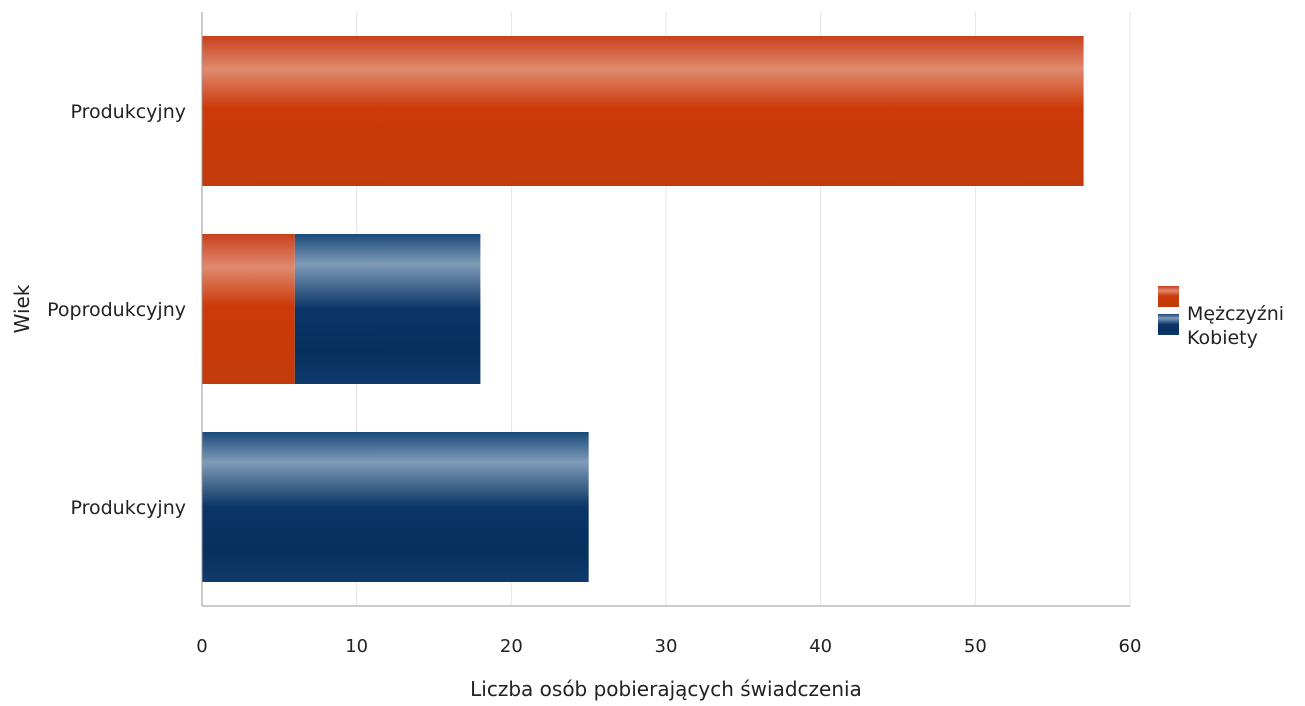 The height and width of the screenshot is (706, 1305). What do you see at coordinates (975, 646) in the screenshot?
I see `x-tick-label: 50` at bounding box center [975, 646].